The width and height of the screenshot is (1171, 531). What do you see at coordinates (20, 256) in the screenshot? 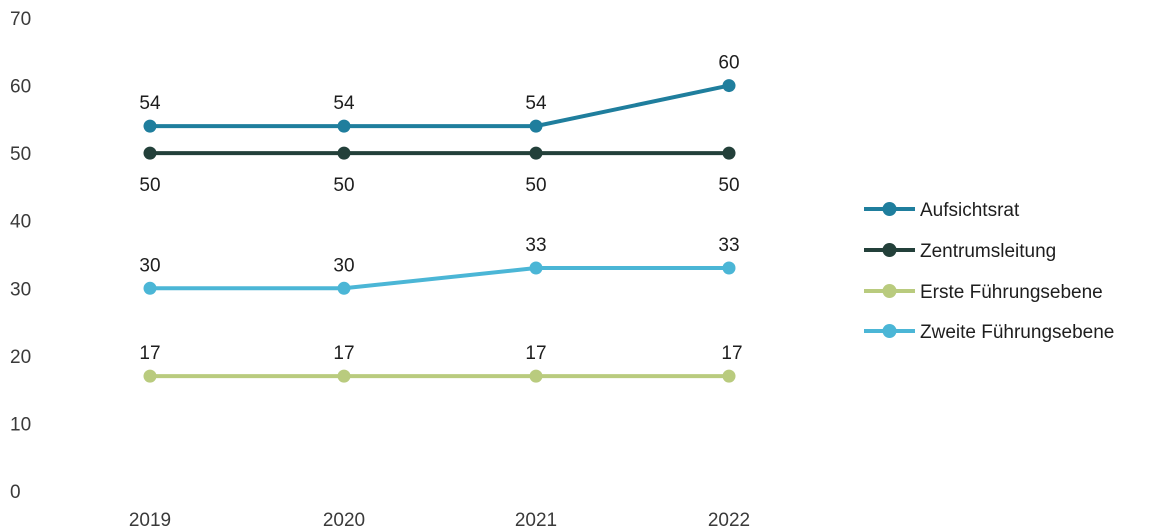
I see `y-axis: 0 10 20 30 40 50 60 70` at bounding box center [20, 256].